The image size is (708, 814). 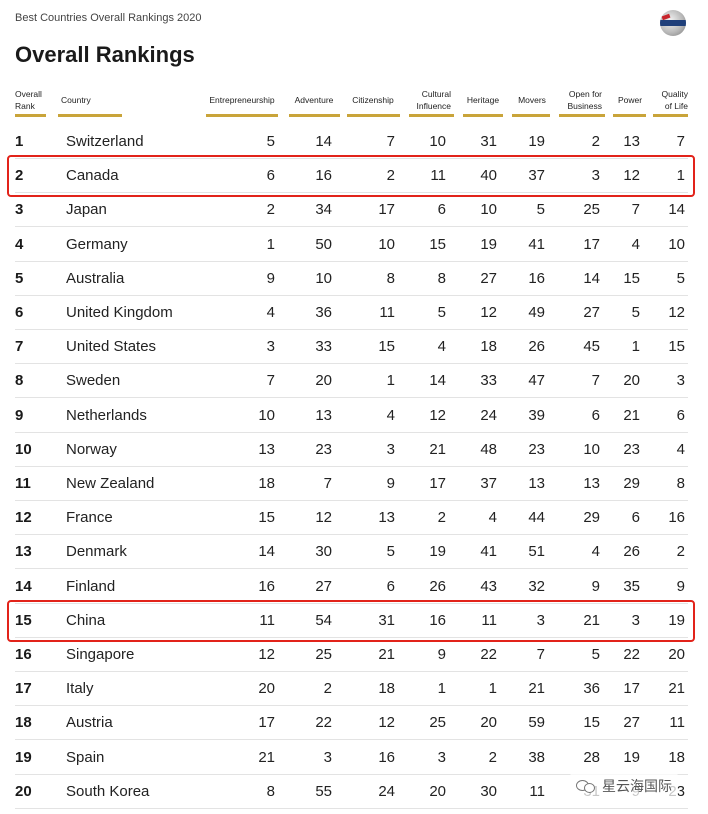 What do you see at coordinates (536, 312) in the screenshot?
I see `score-cell: 49` at bounding box center [536, 312].